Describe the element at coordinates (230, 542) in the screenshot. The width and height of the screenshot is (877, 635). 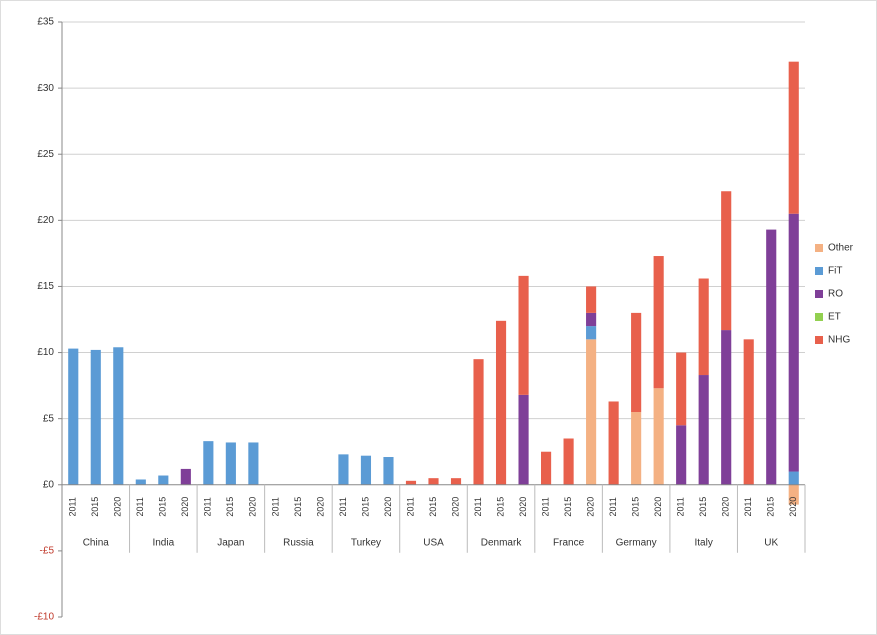
I see `group-label: Japan` at that location.